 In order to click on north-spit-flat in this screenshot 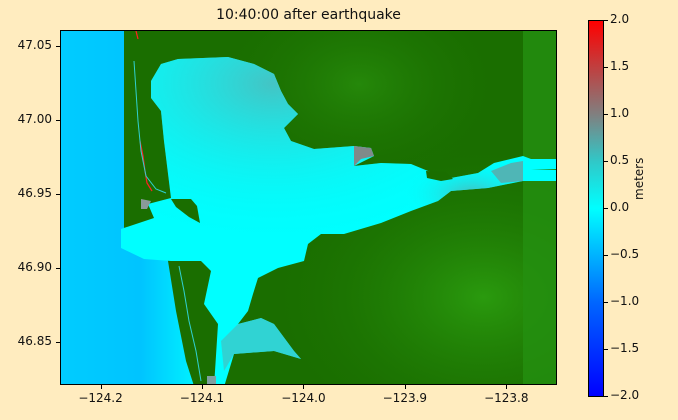, I will do `click(146, 204)`.